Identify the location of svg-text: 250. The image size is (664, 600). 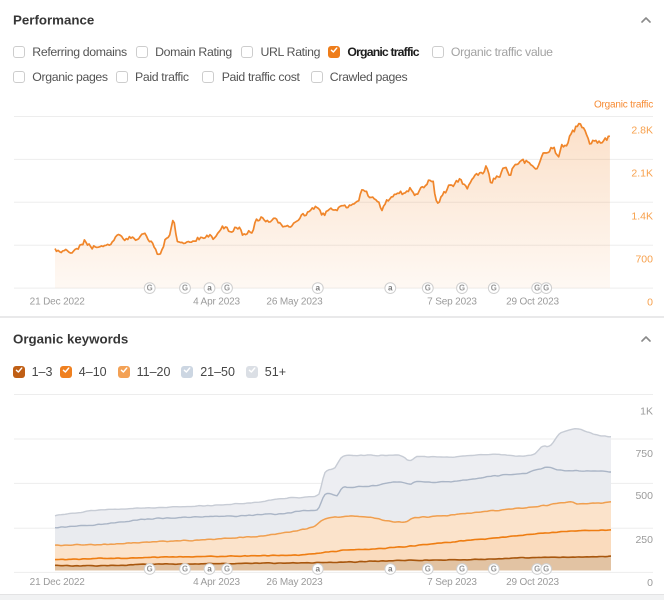
(644, 540).